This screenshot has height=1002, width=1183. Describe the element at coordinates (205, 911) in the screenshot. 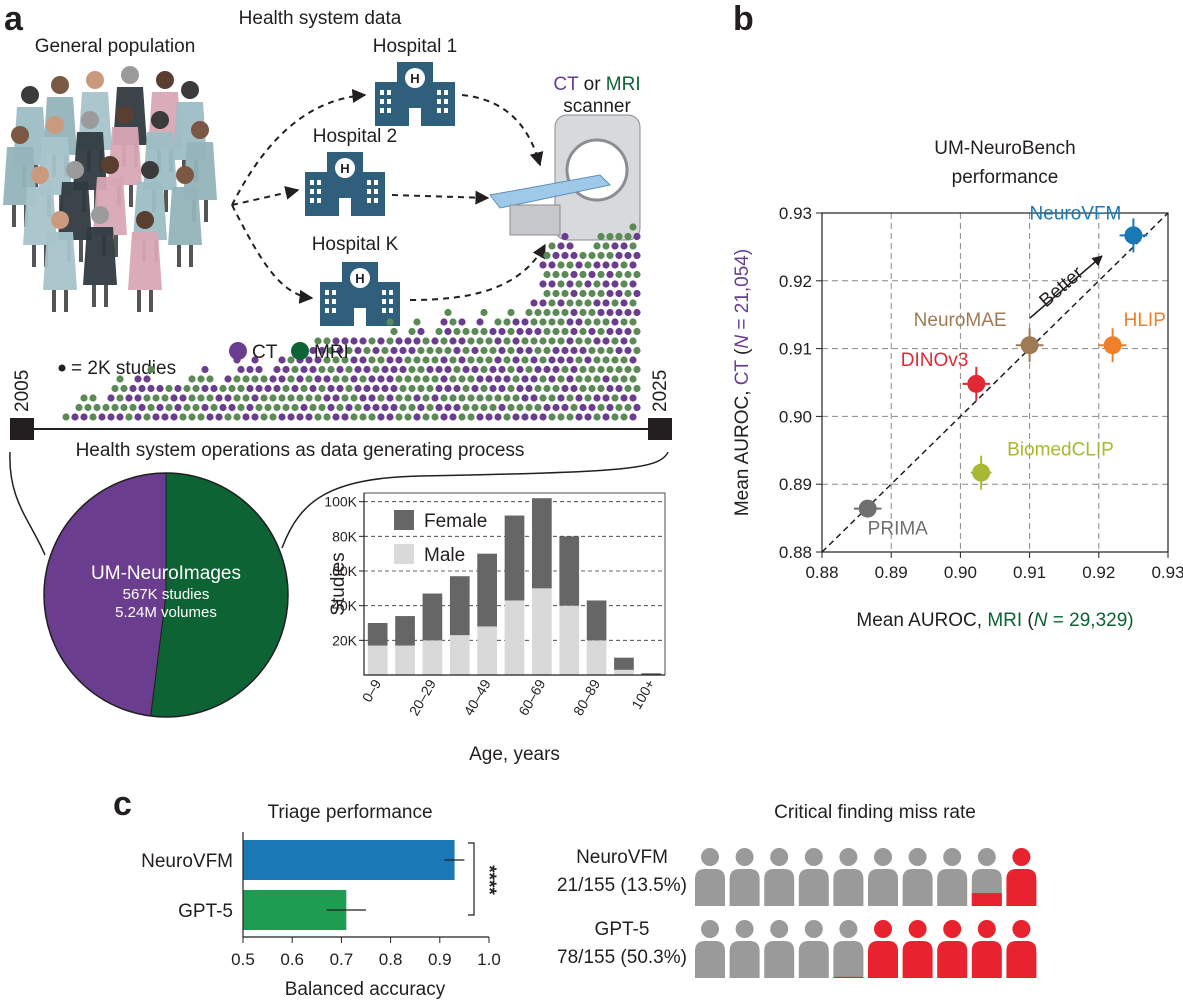

I see `category-label: GPT-5` at that location.